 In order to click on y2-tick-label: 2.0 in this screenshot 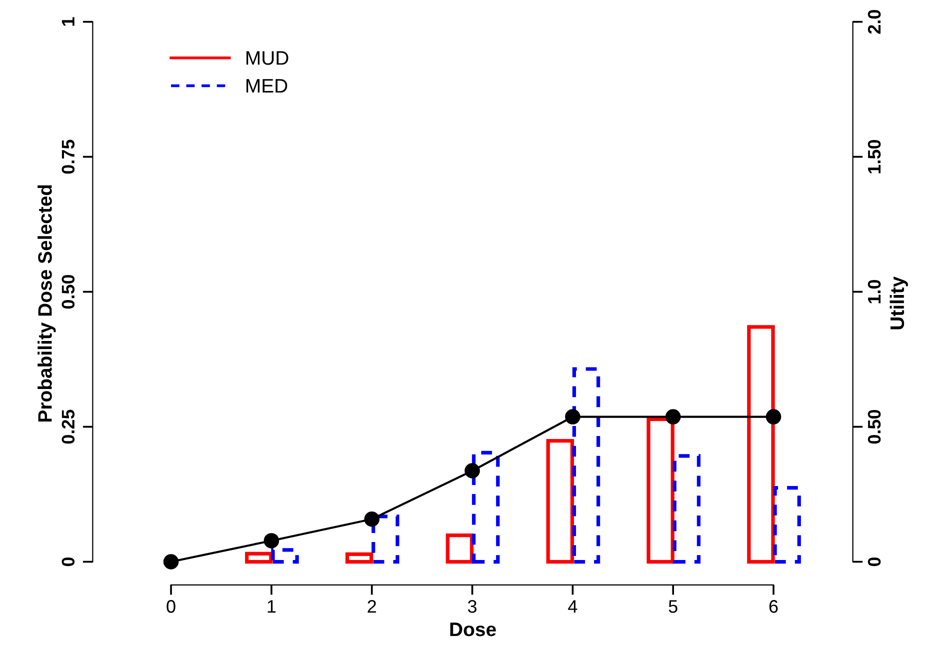, I will do `click(874, 22)`.